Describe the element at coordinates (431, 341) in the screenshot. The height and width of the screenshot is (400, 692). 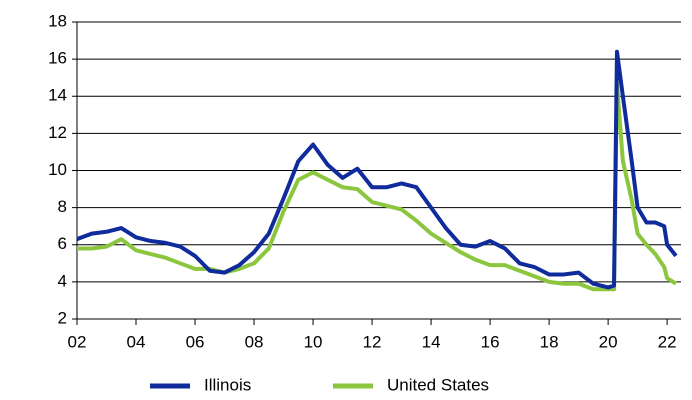
I see `x-tick-label: 14` at that location.